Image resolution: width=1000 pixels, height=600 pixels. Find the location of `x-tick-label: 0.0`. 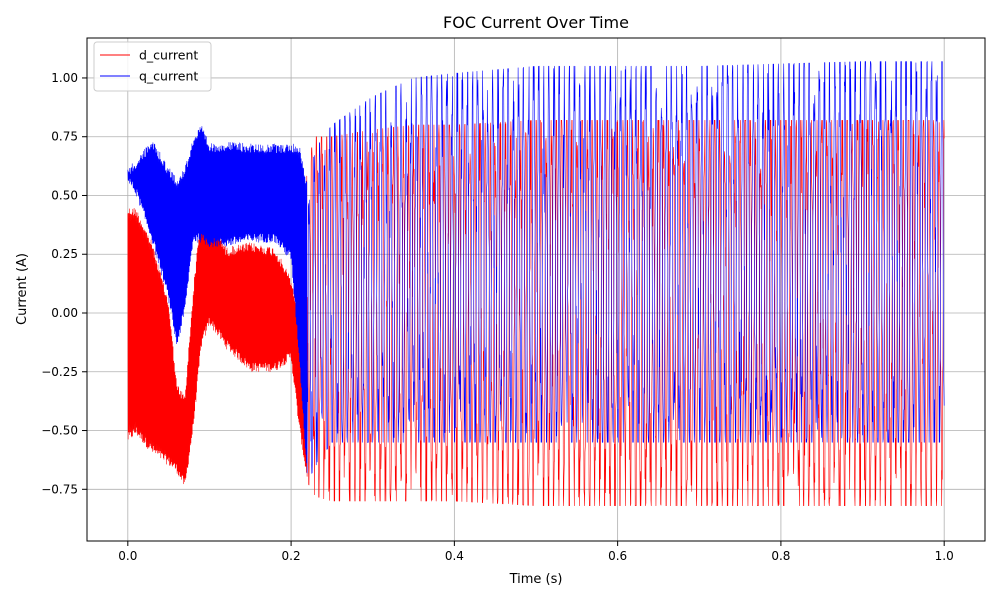

x-tick-label: 0.0 is located at coordinates (127, 556).